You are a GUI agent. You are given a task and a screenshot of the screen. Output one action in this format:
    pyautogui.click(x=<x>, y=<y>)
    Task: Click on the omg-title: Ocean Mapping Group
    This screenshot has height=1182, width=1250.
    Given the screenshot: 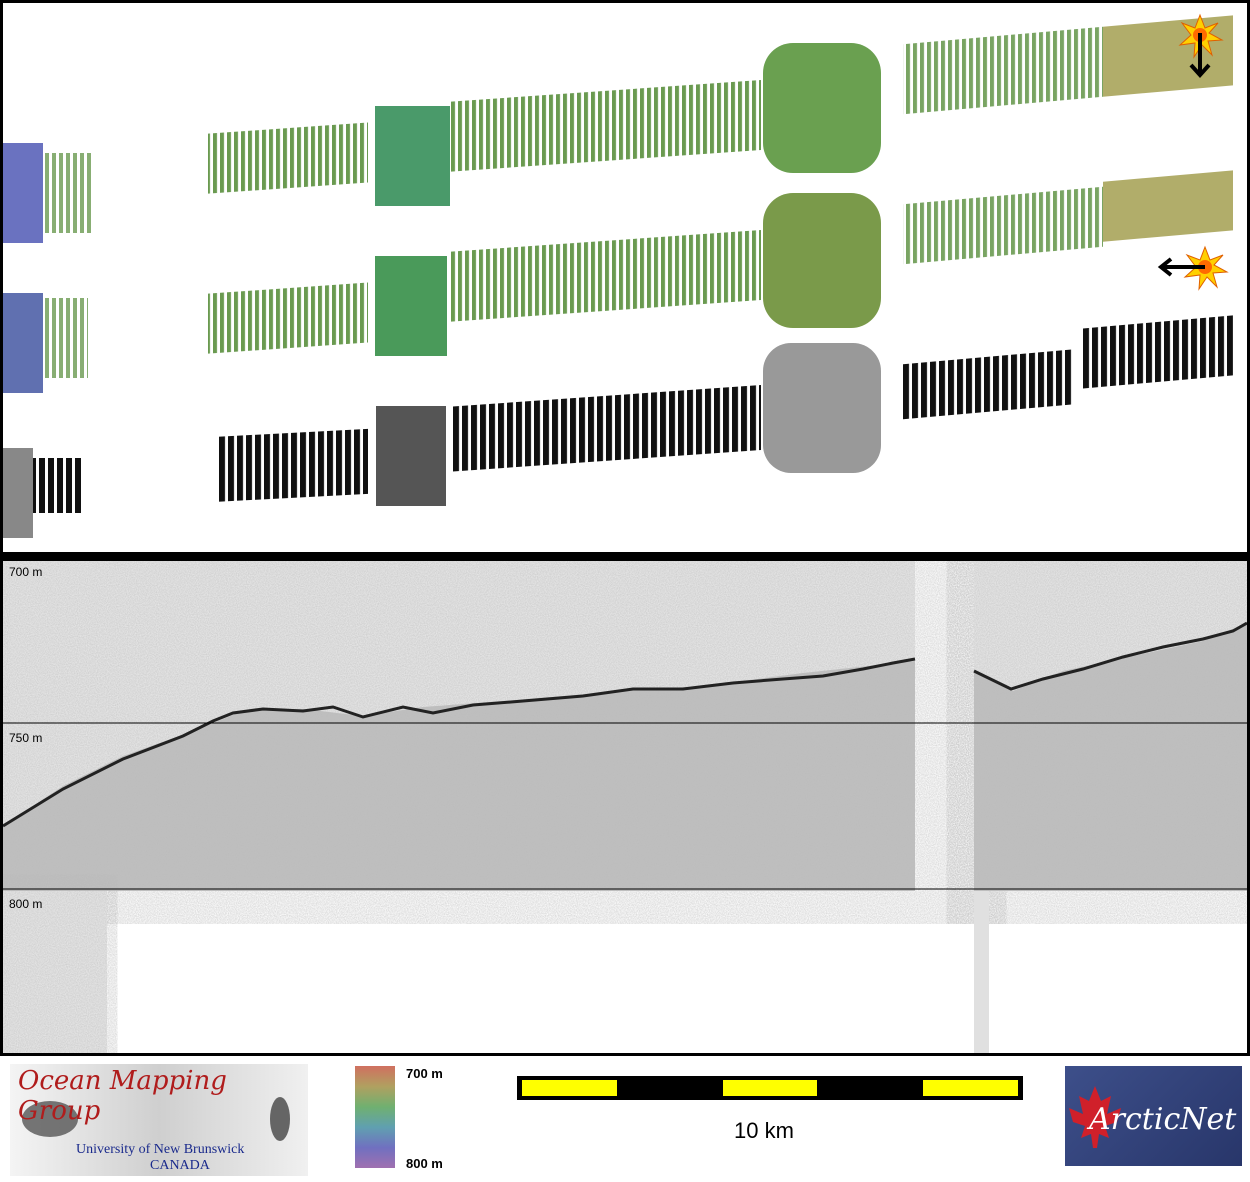 What is the action you would take?
    pyautogui.click(x=122, y=1096)
    